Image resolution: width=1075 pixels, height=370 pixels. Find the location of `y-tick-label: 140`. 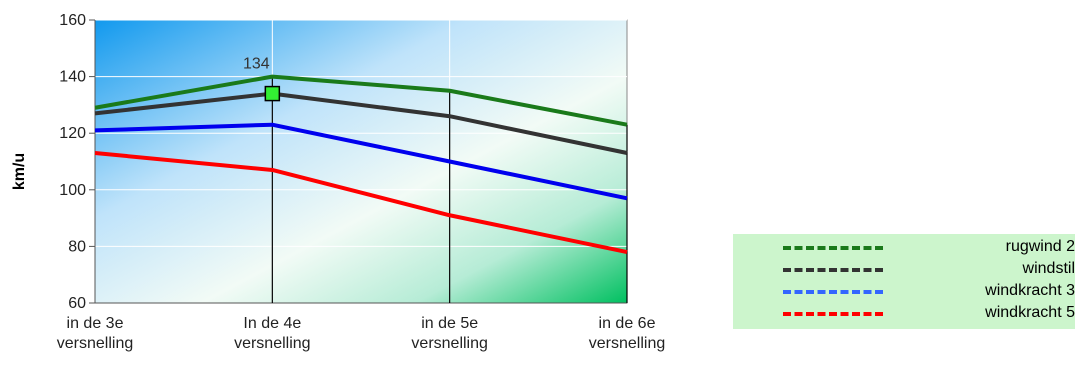

y-tick-label: 140 is located at coordinates (72, 77).